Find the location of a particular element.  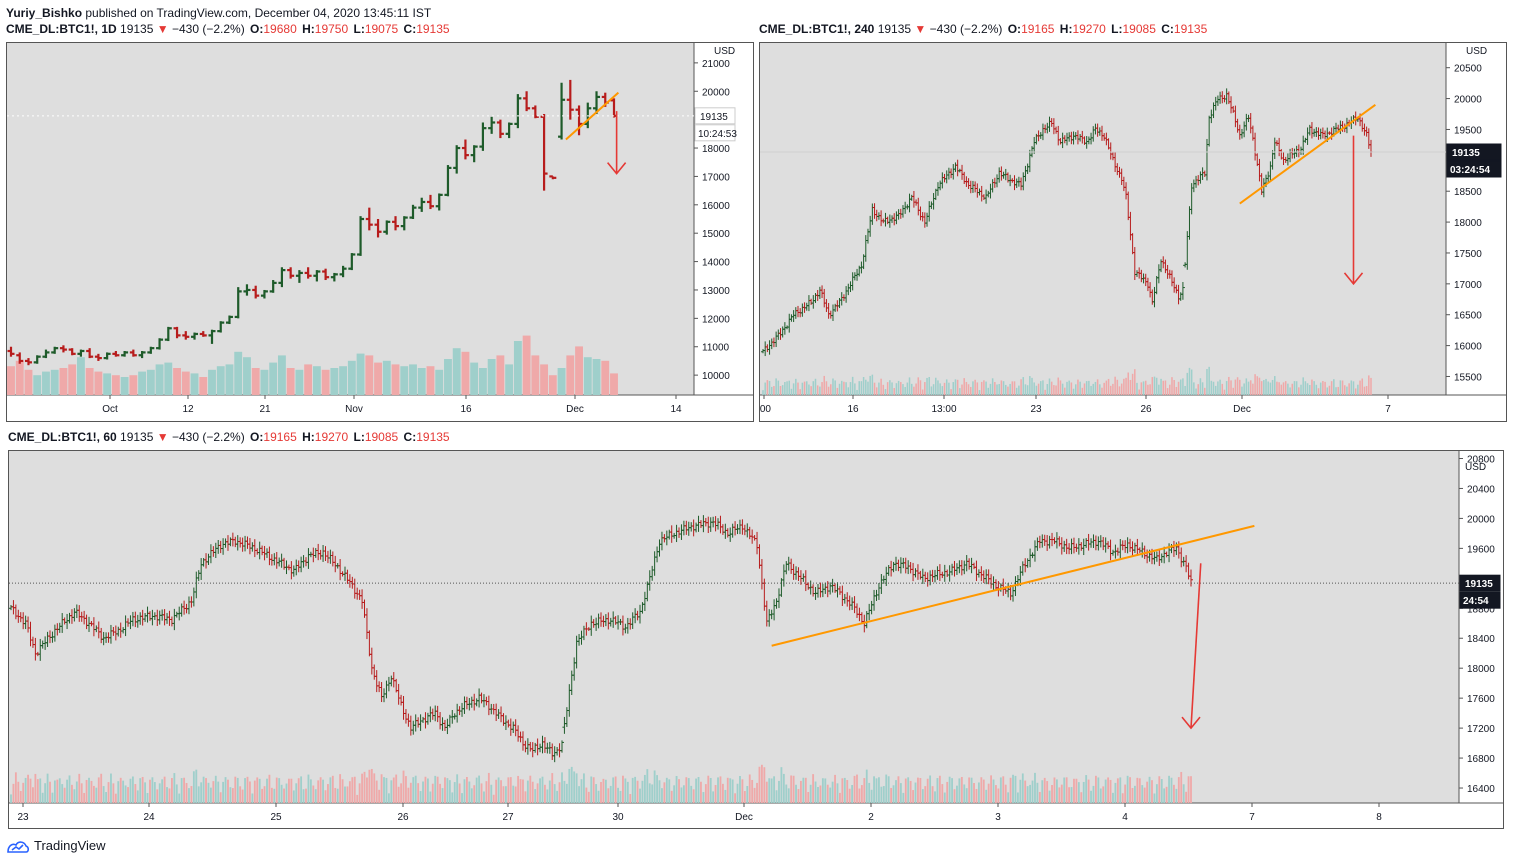

tradingview-logo: TradingView is located at coordinates (56, 846).